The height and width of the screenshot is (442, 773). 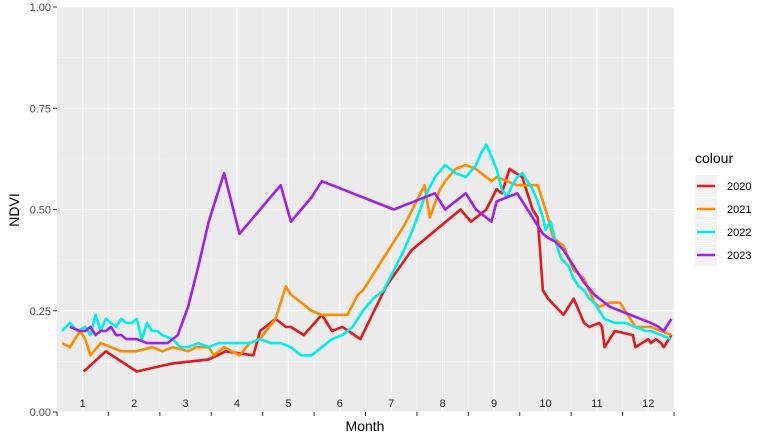 I want to click on x-axis-title: Month, so click(x=365, y=426).